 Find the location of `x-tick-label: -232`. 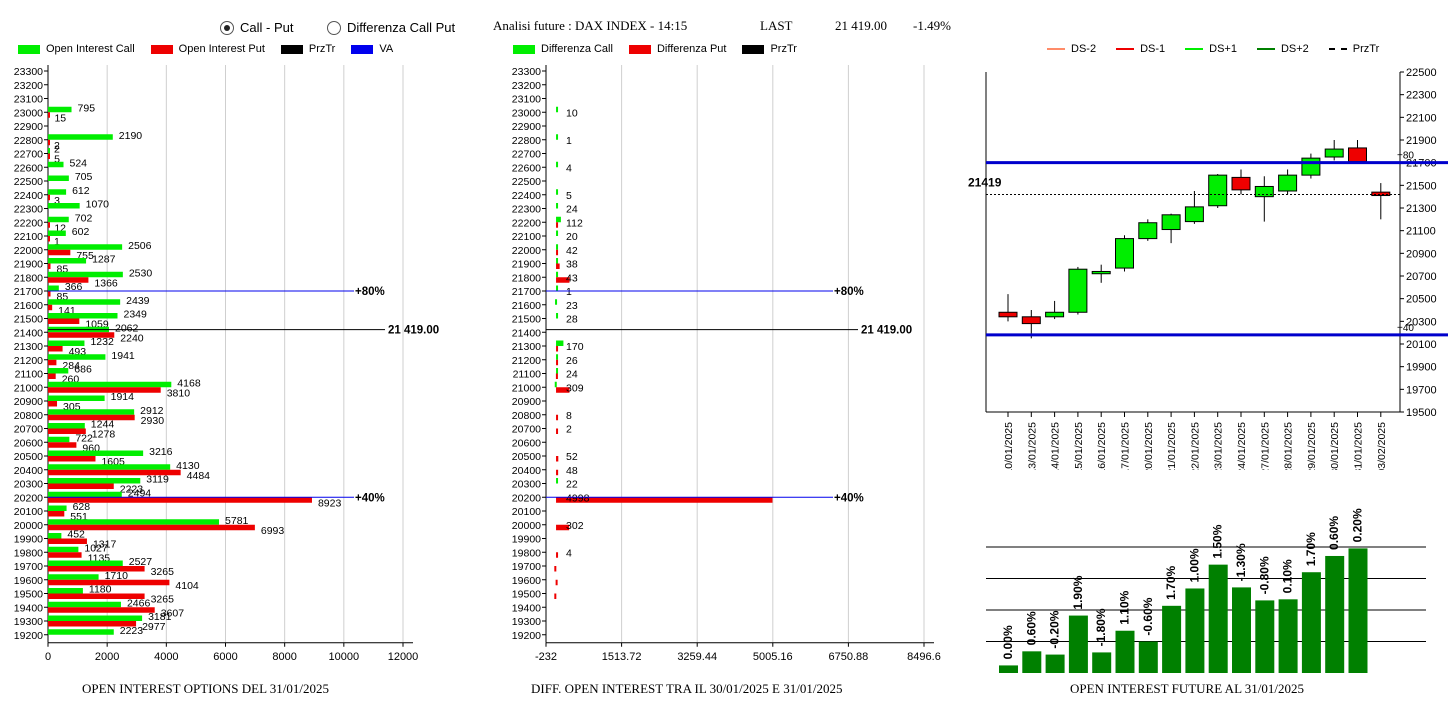

x-tick-label: -232 is located at coordinates (546, 657).